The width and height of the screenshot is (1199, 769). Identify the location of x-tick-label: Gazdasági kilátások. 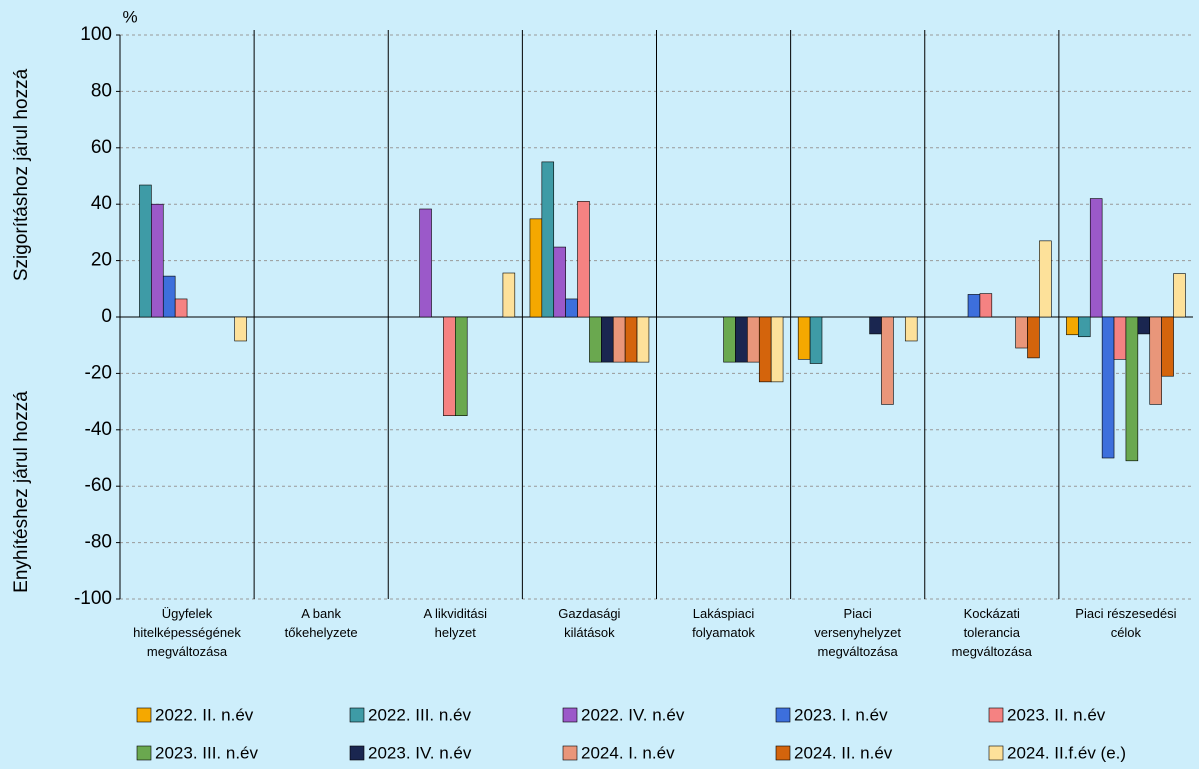
(589, 623).